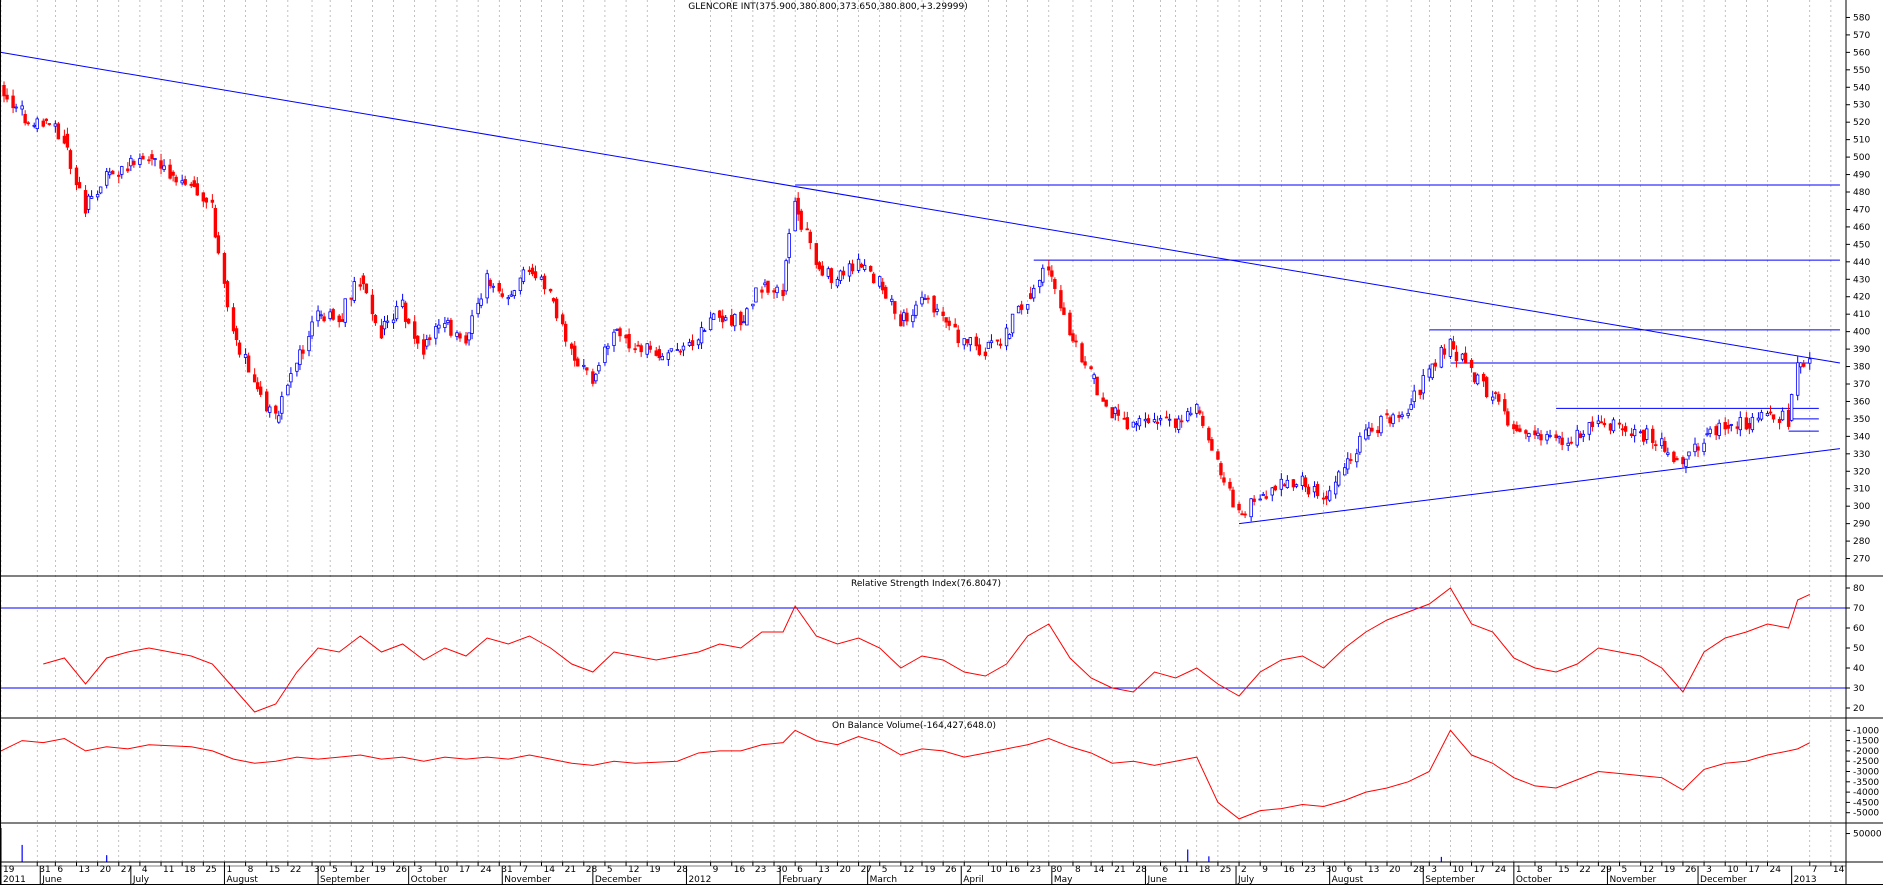 The image size is (1883, 885). Describe the element at coordinates (1733, 870) in the screenshot. I see `x-day-label: 10` at that location.